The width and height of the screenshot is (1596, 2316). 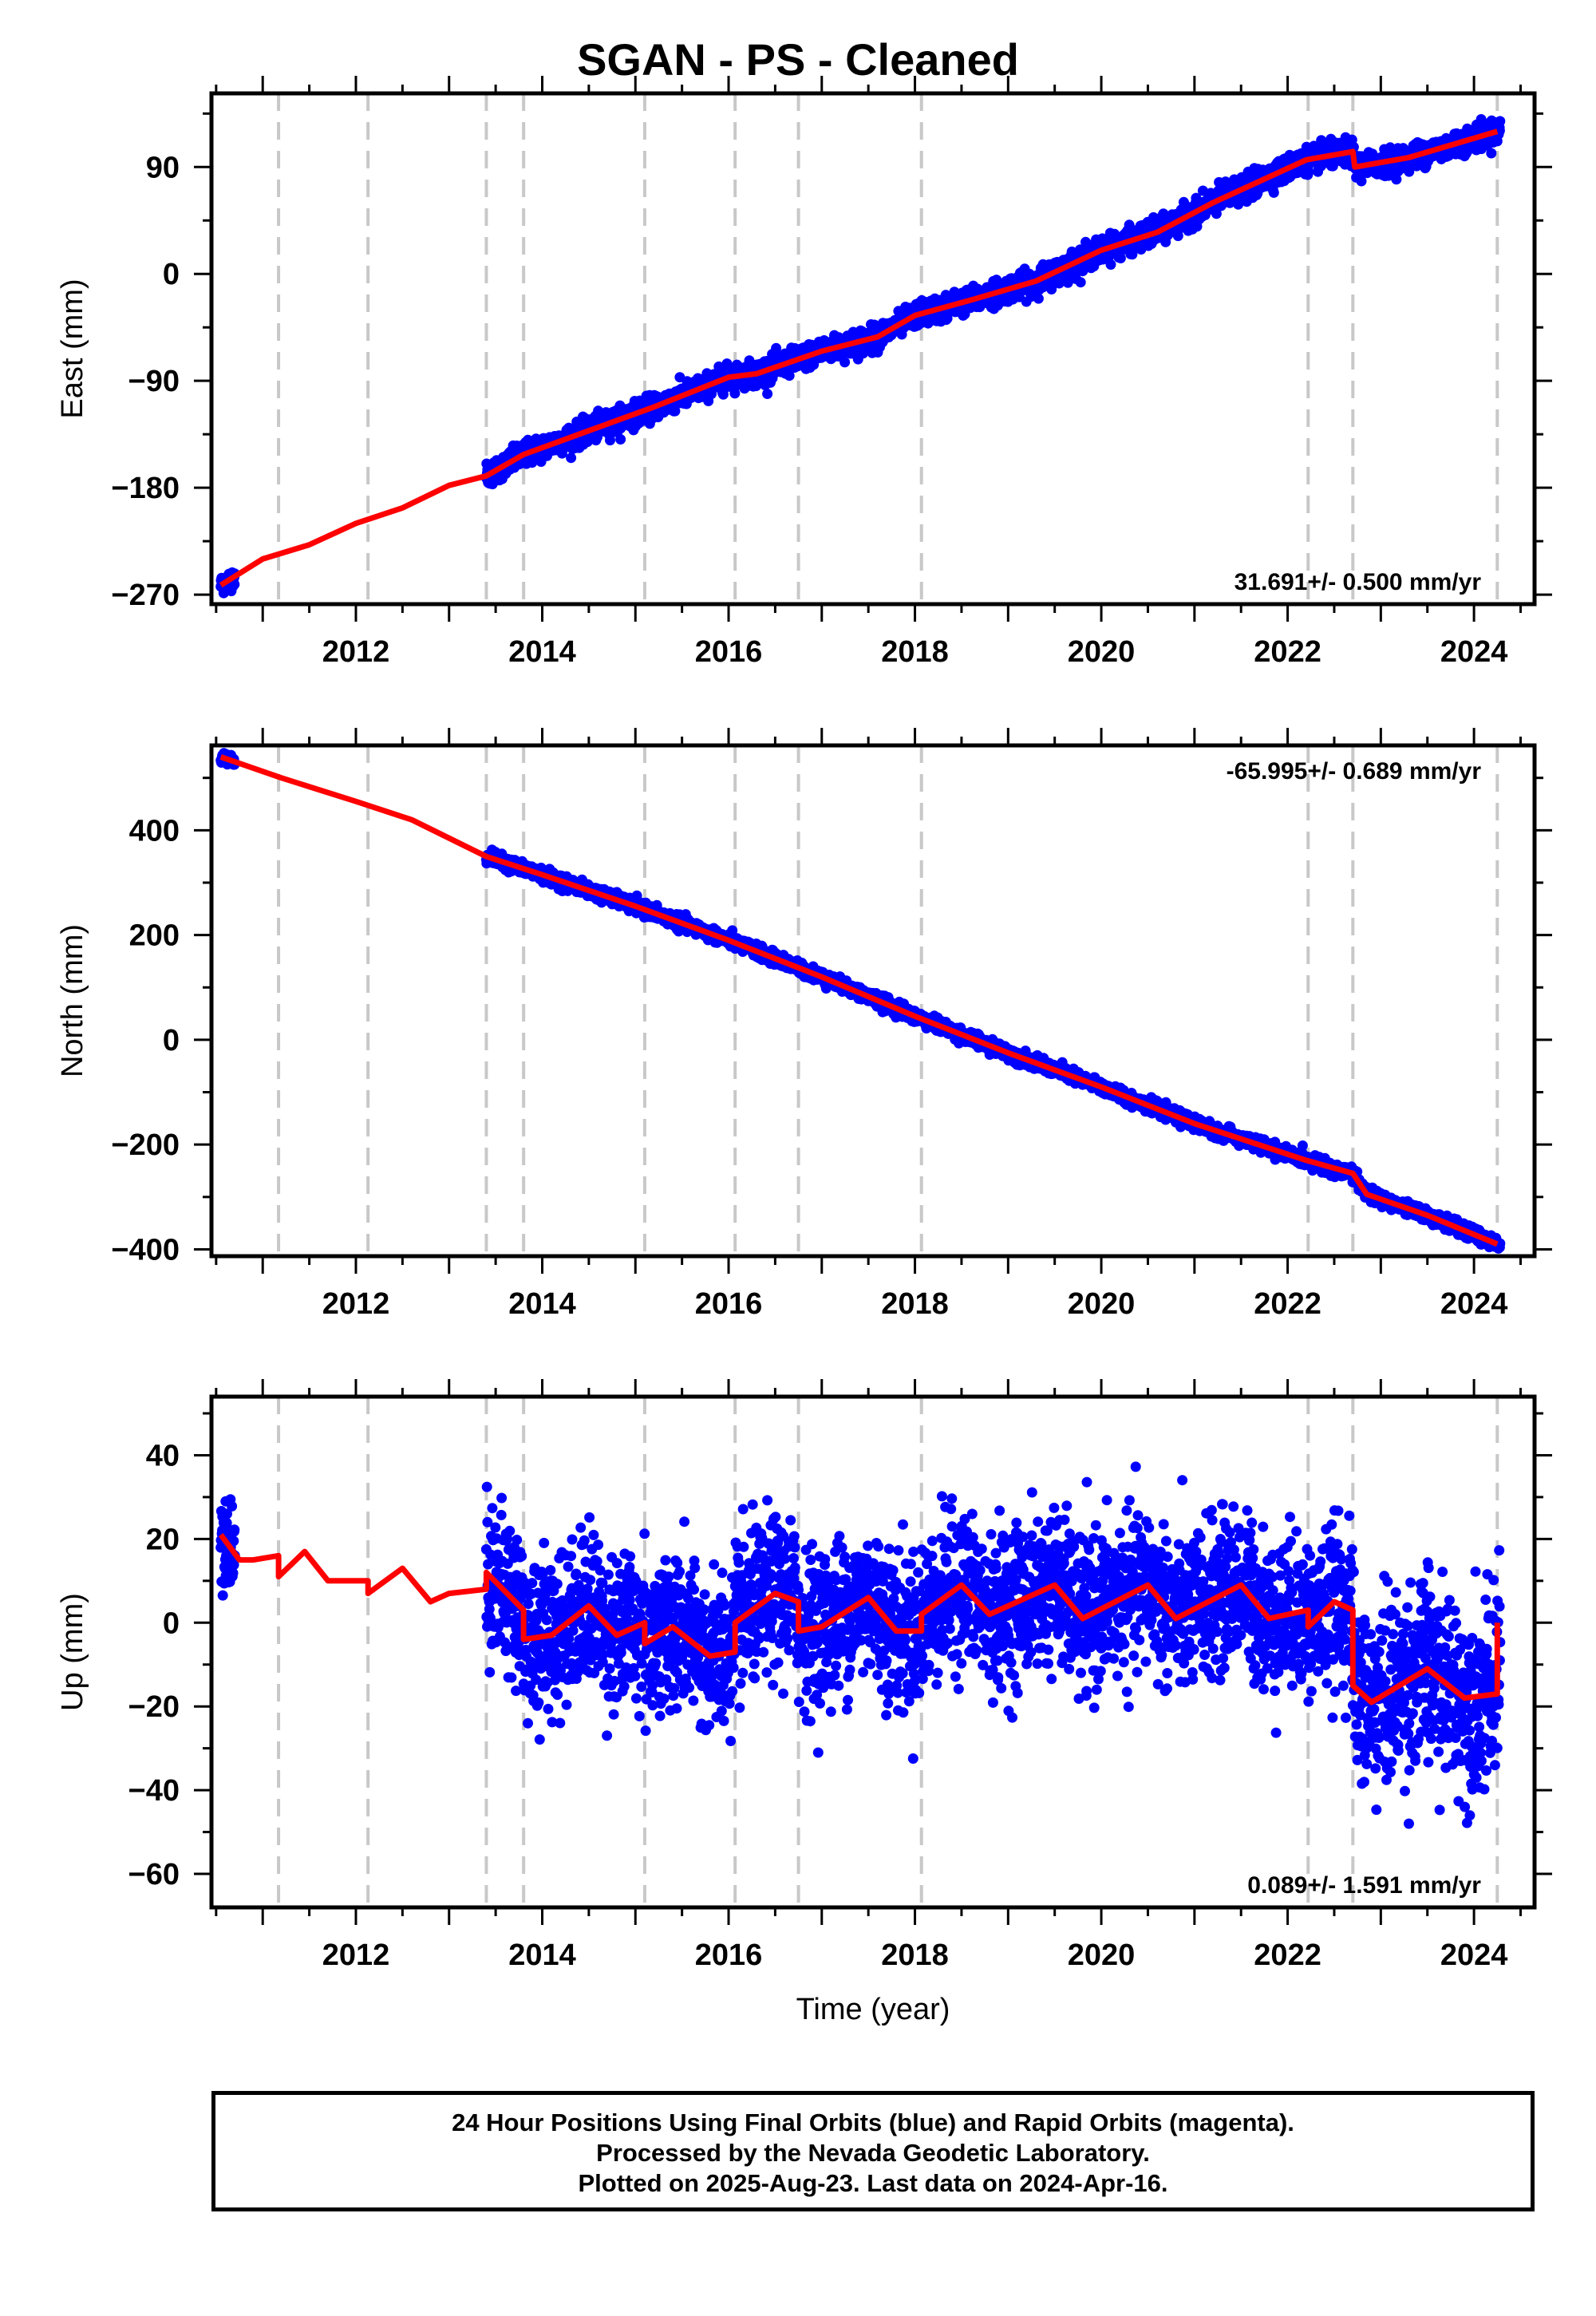 I want to click on y-tick-label: 90, so click(x=163, y=167).